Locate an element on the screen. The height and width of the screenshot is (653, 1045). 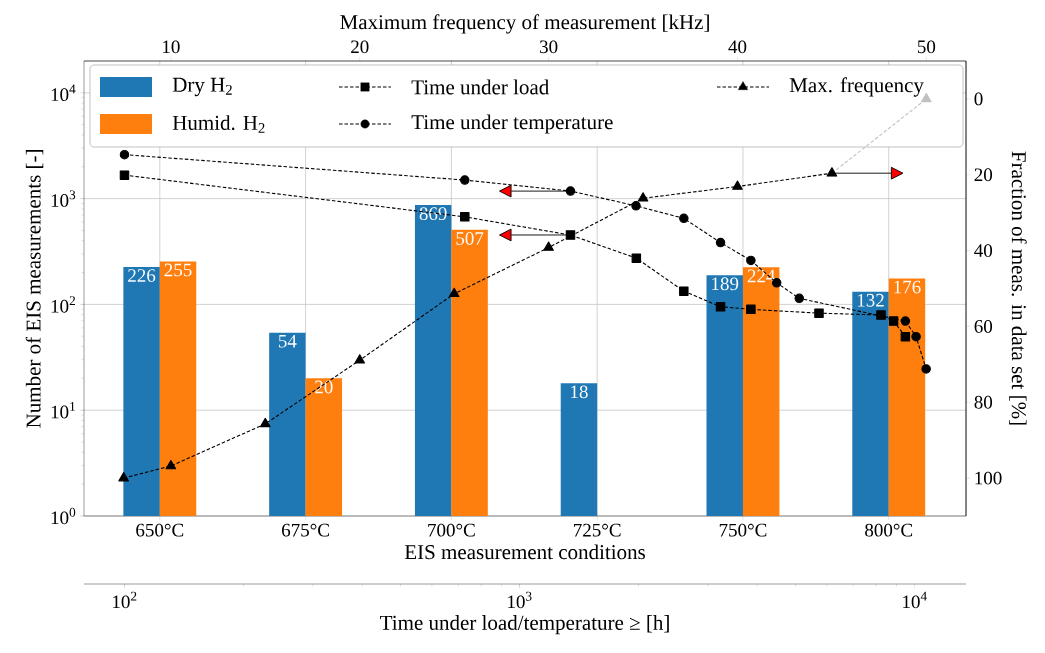
y-tick-label: 10$^{4}$ is located at coordinates (63, 93).